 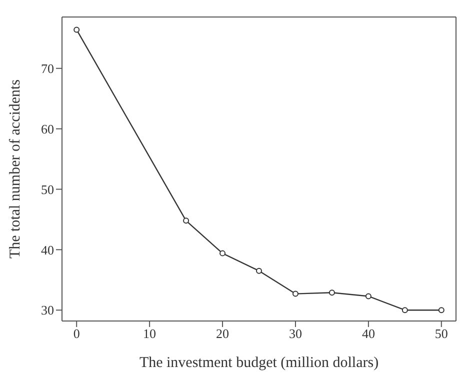 I want to click on y-axis-title: The total number of accidents, so click(x=15, y=169).